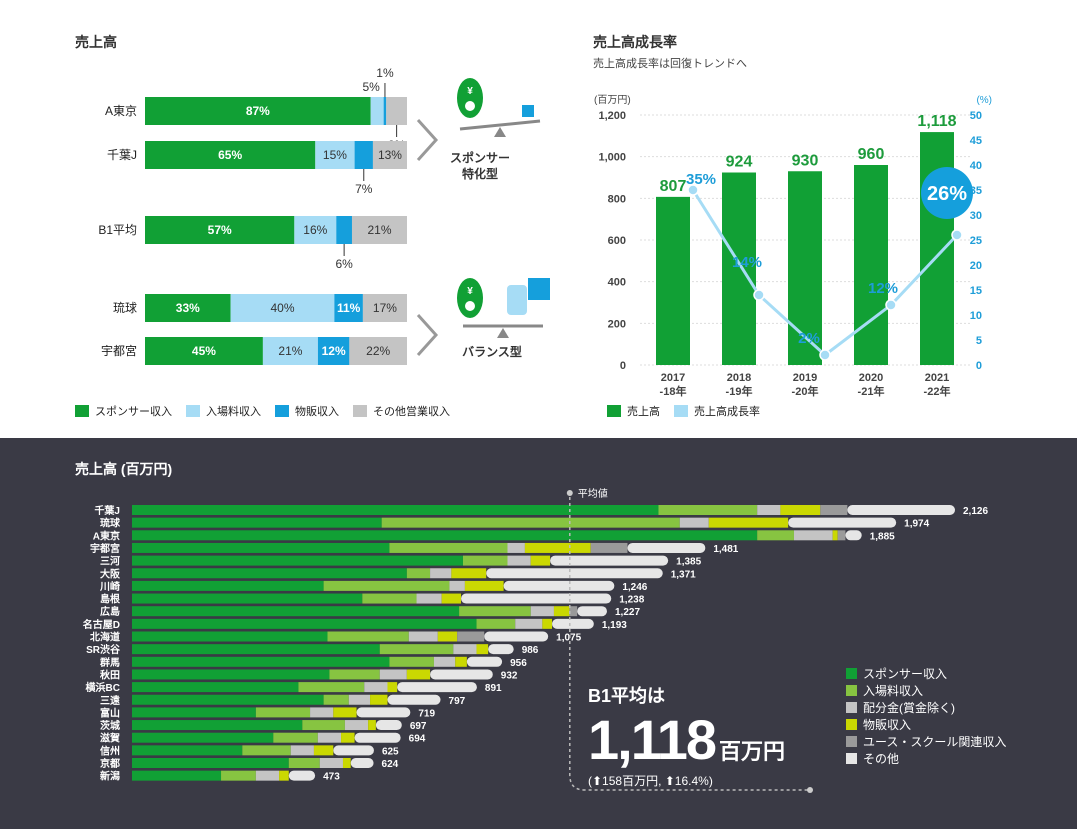 This screenshot has width=1077, height=829. Describe the element at coordinates (984, 100) in the screenshot. I see `y-right-unit: (%)` at that location.